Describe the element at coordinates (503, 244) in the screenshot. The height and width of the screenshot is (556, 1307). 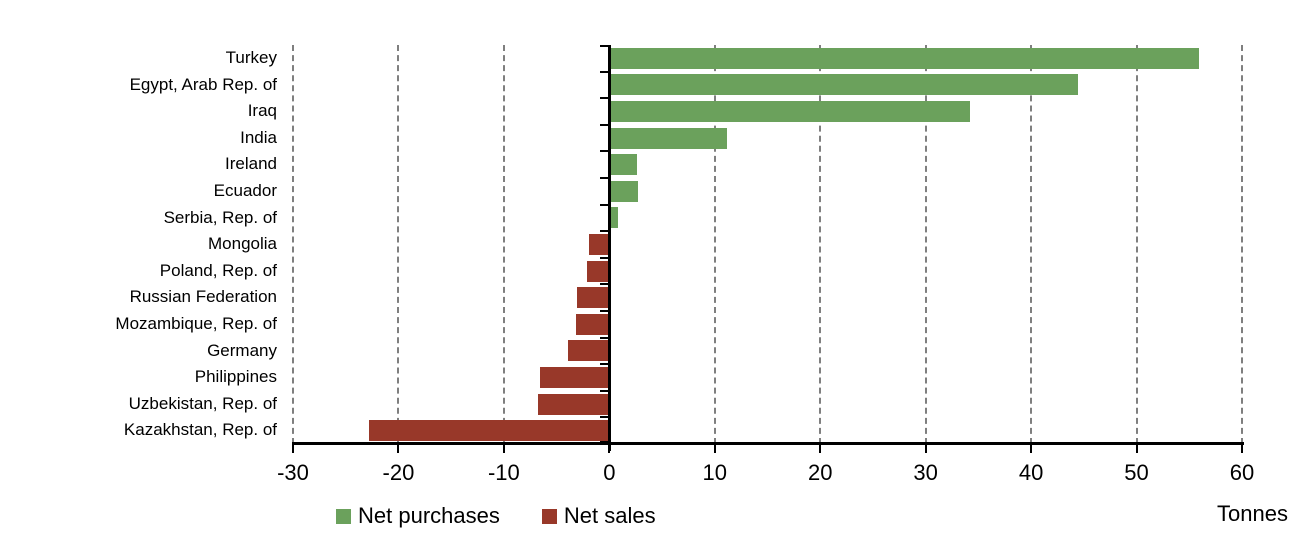
I see `gridline--10` at that location.